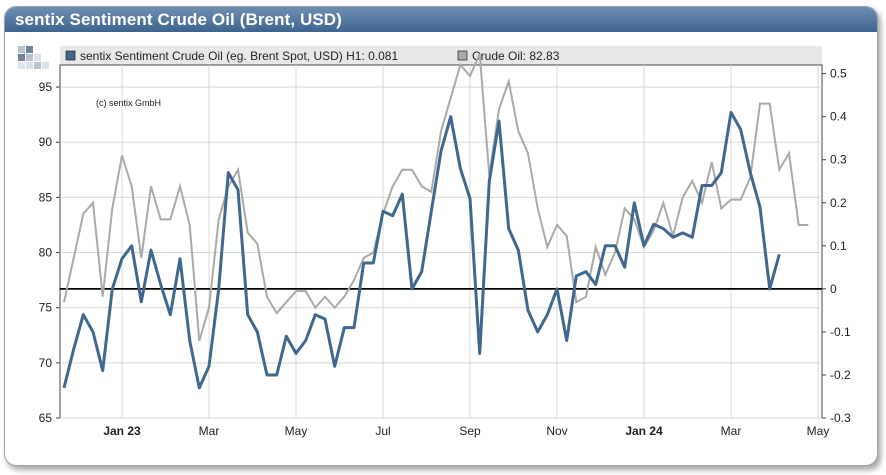  What do you see at coordinates (46, 308) in the screenshot?
I see `y-left-tick-label: 75` at bounding box center [46, 308].